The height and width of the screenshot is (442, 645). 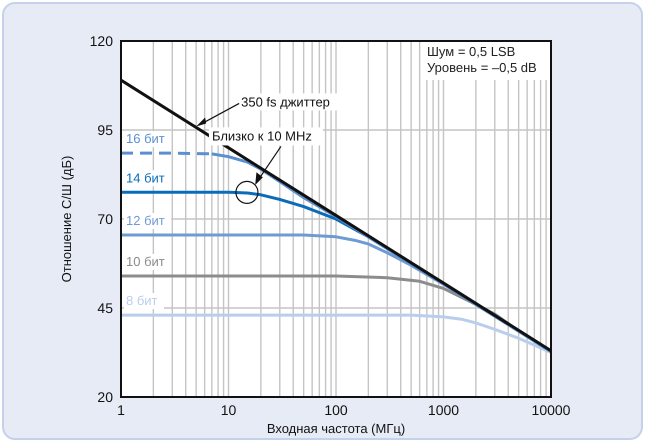 What do you see at coordinates (121, 410) in the screenshot?
I see `x-tick-label: 1` at bounding box center [121, 410].